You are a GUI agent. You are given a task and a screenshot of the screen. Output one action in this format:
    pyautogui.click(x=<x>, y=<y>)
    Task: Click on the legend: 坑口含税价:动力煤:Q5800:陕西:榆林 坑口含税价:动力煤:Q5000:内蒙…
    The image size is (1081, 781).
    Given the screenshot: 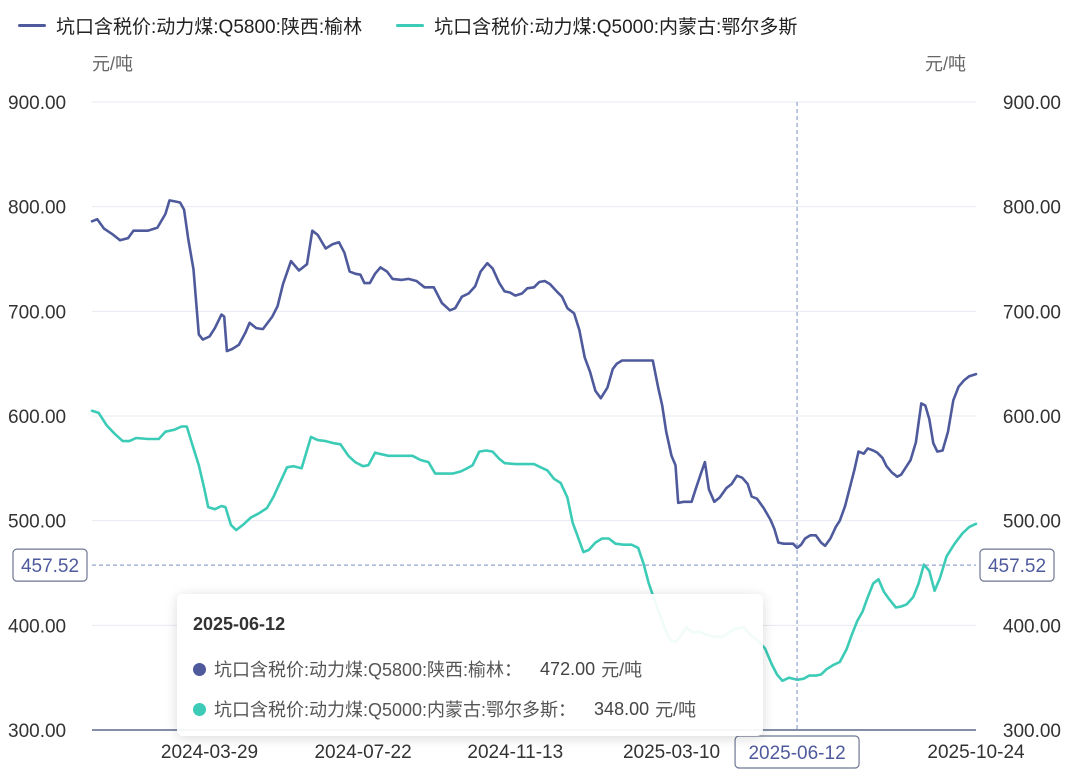 What is the action you would take?
    pyautogui.click(x=407, y=25)
    